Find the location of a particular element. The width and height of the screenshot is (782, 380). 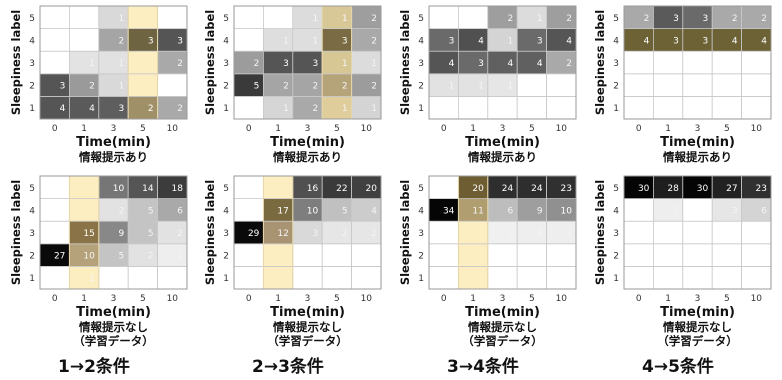

caption-4-5: 4→5条件 is located at coordinates (678, 367).